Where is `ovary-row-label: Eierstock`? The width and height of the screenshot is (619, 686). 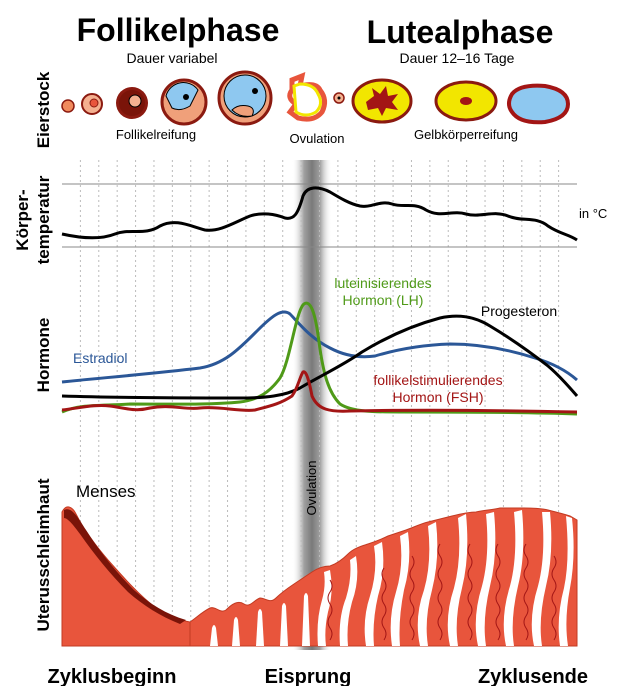
ovary-row-label: Eierstock is located at coordinates (43, 109).